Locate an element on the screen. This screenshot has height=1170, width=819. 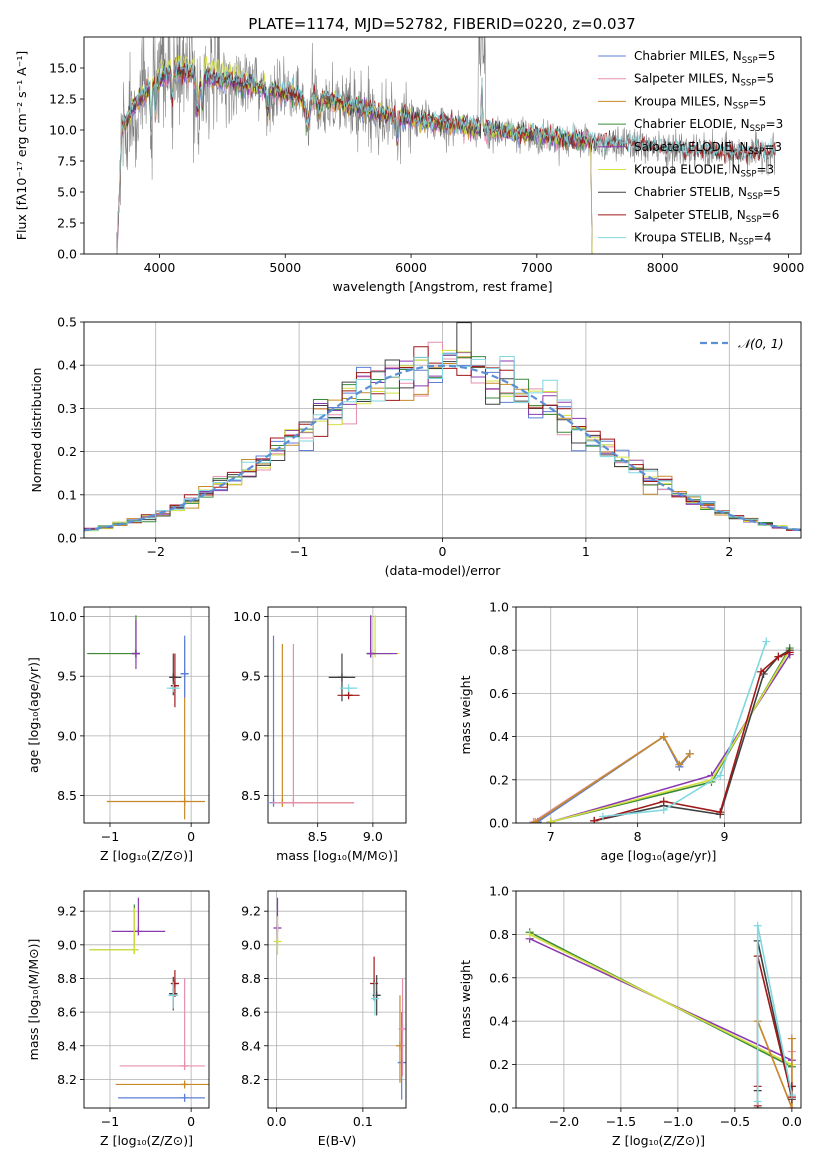
y-tick-label: 9.5 is located at coordinates (67, 676).